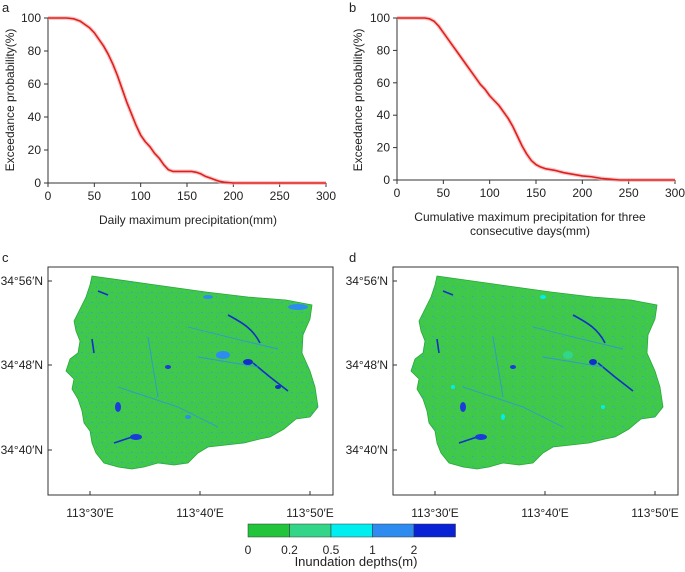 The height and width of the screenshot is (572, 685). Describe the element at coordinates (358, 100) in the screenshot. I see `ylabel-b: Exceedance probability(%)` at that location.